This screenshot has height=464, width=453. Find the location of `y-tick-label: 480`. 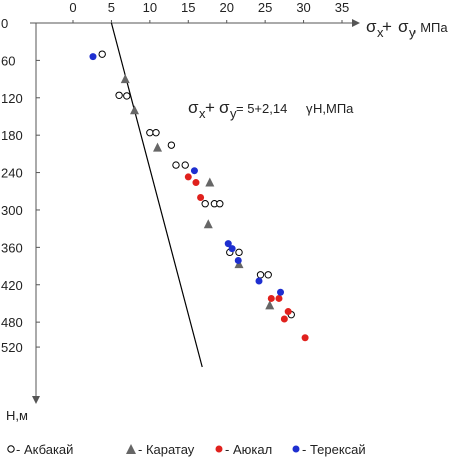

y-tick-label: 480 is located at coordinates (12, 322).